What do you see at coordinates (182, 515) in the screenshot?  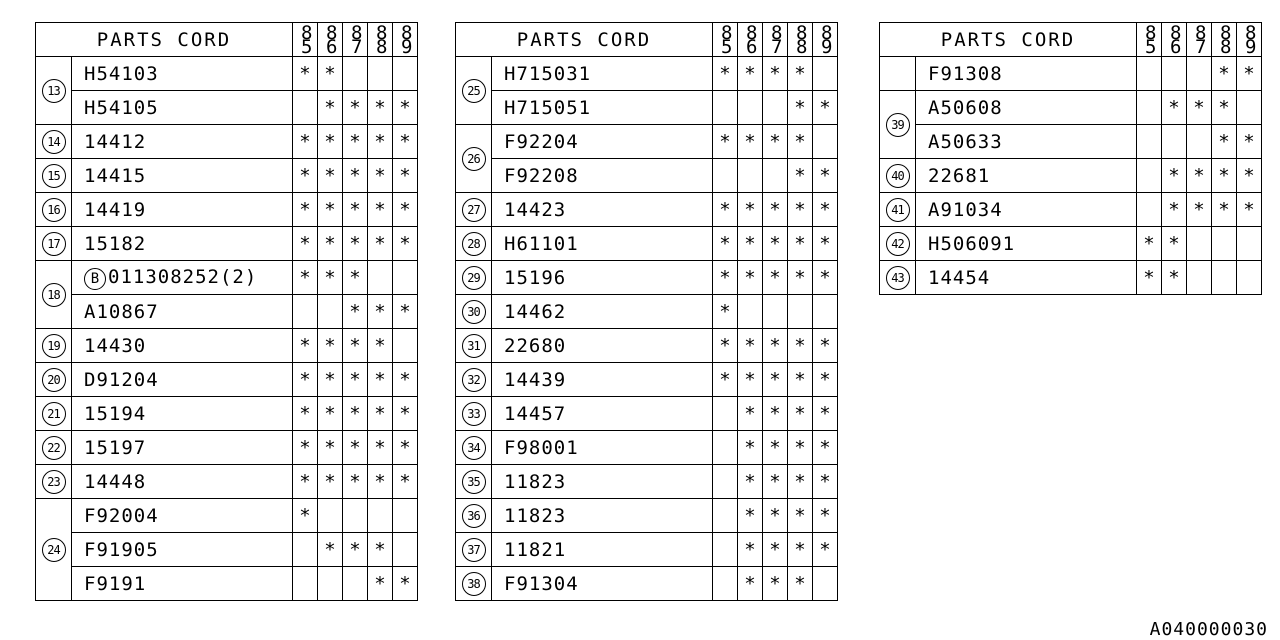 I see `part-code-cell: F92004` at bounding box center [182, 515].